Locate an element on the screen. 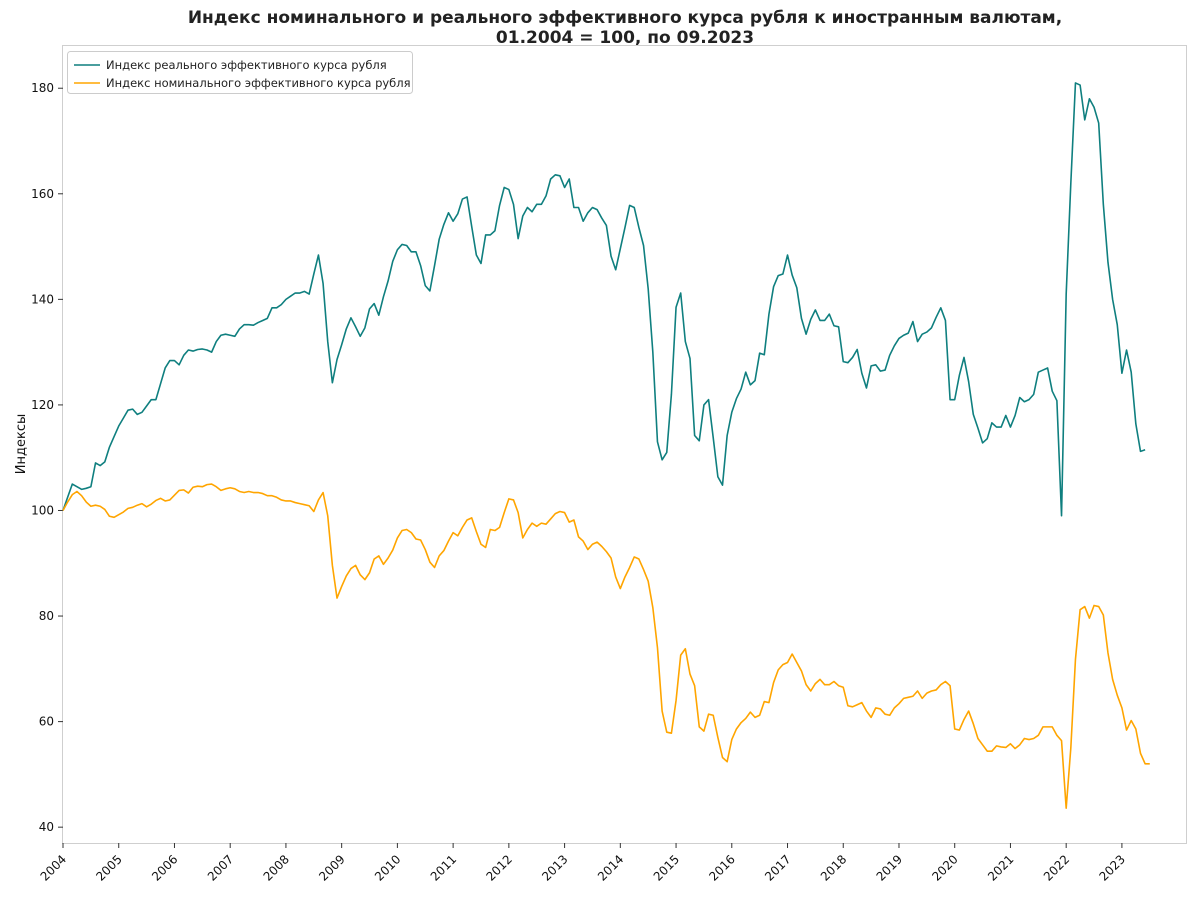  x-tick-label: 2021 is located at coordinates (1000, 867).